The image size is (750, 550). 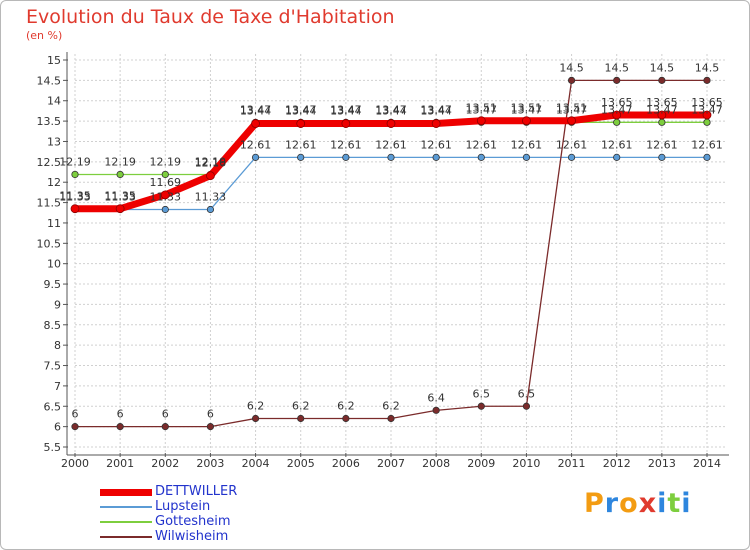 What do you see at coordinates (572, 463) in the screenshot?
I see `x-tick-label: 2011` at bounding box center [572, 463].